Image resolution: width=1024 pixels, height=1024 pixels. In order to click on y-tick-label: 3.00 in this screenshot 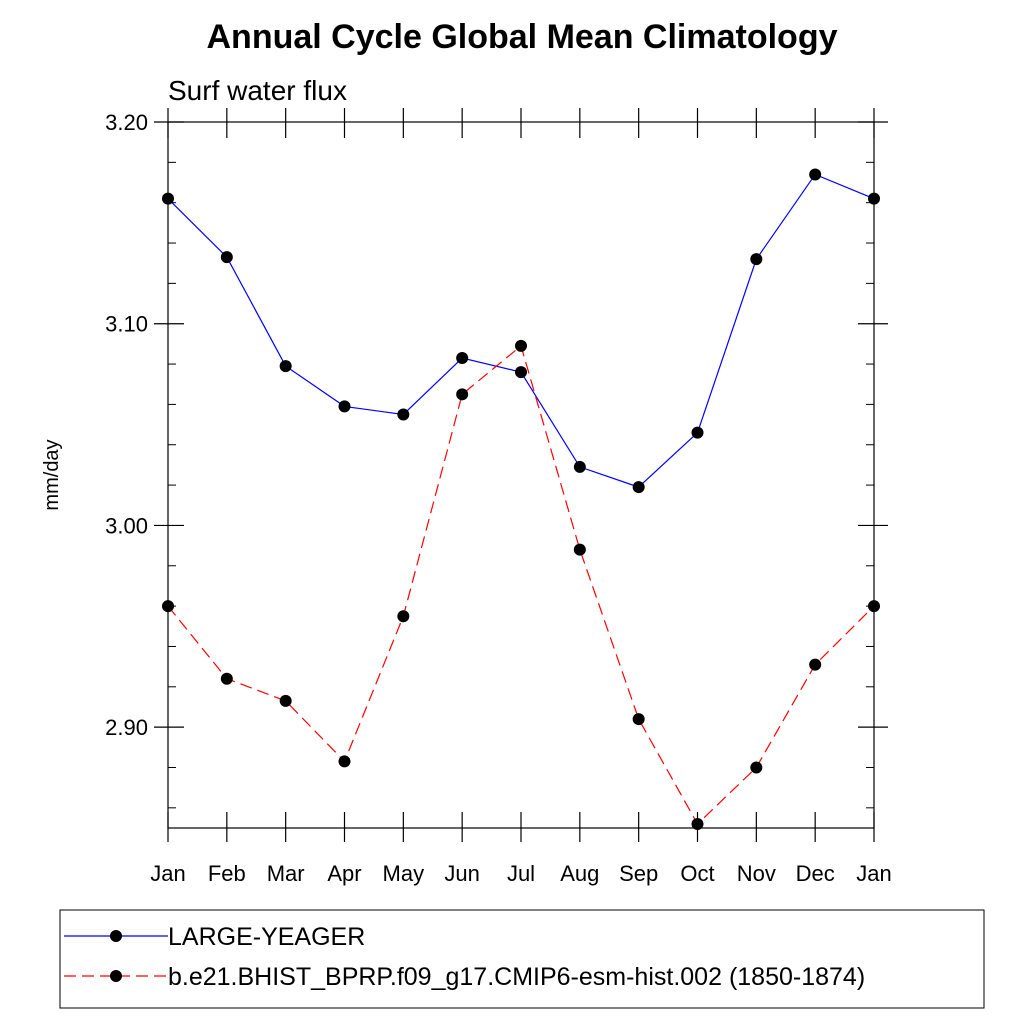, I will do `click(126, 525)`.